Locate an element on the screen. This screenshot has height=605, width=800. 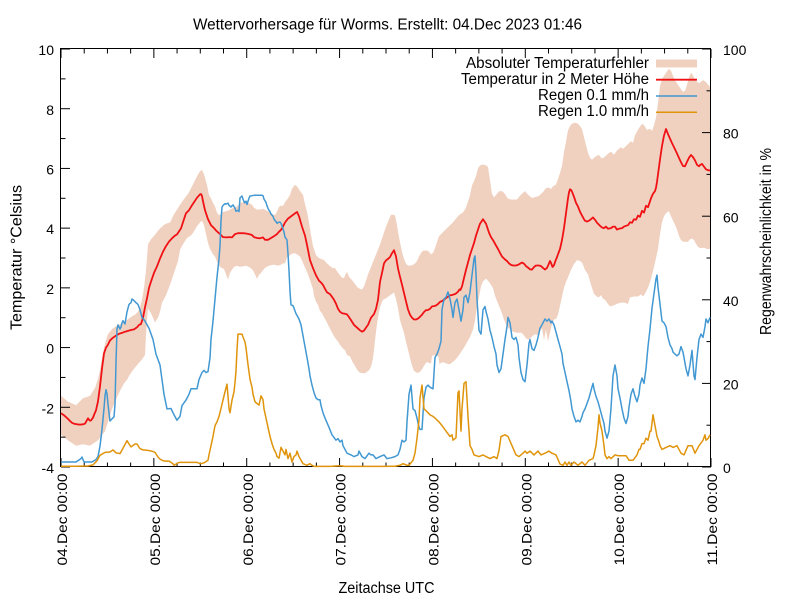
svg-text: Zeitachse UTC is located at coordinates (387, 588).